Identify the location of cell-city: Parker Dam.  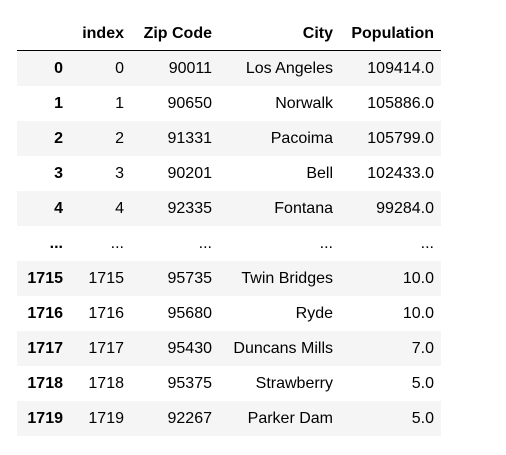
(279, 418).